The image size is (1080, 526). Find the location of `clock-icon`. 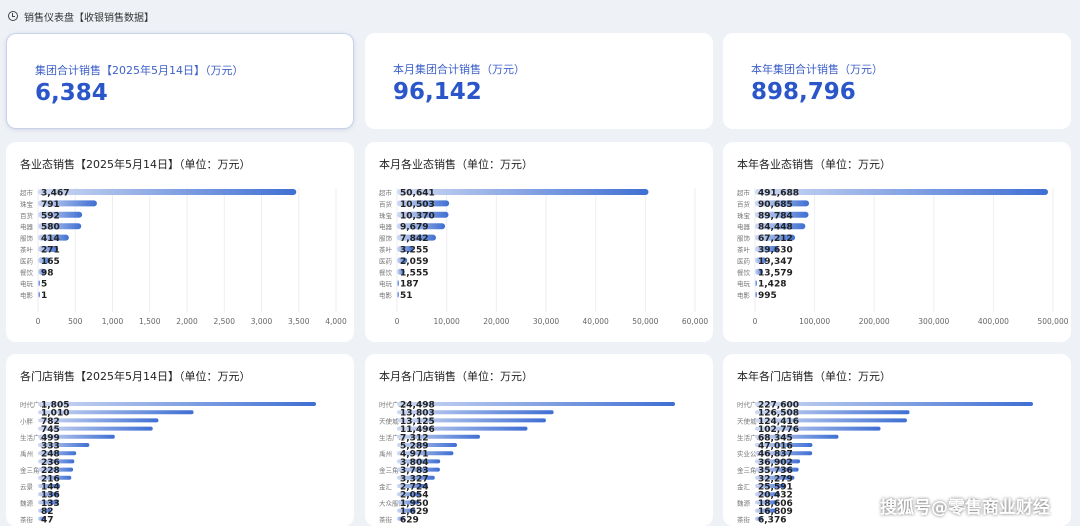

clock-icon is located at coordinates (13, 16).